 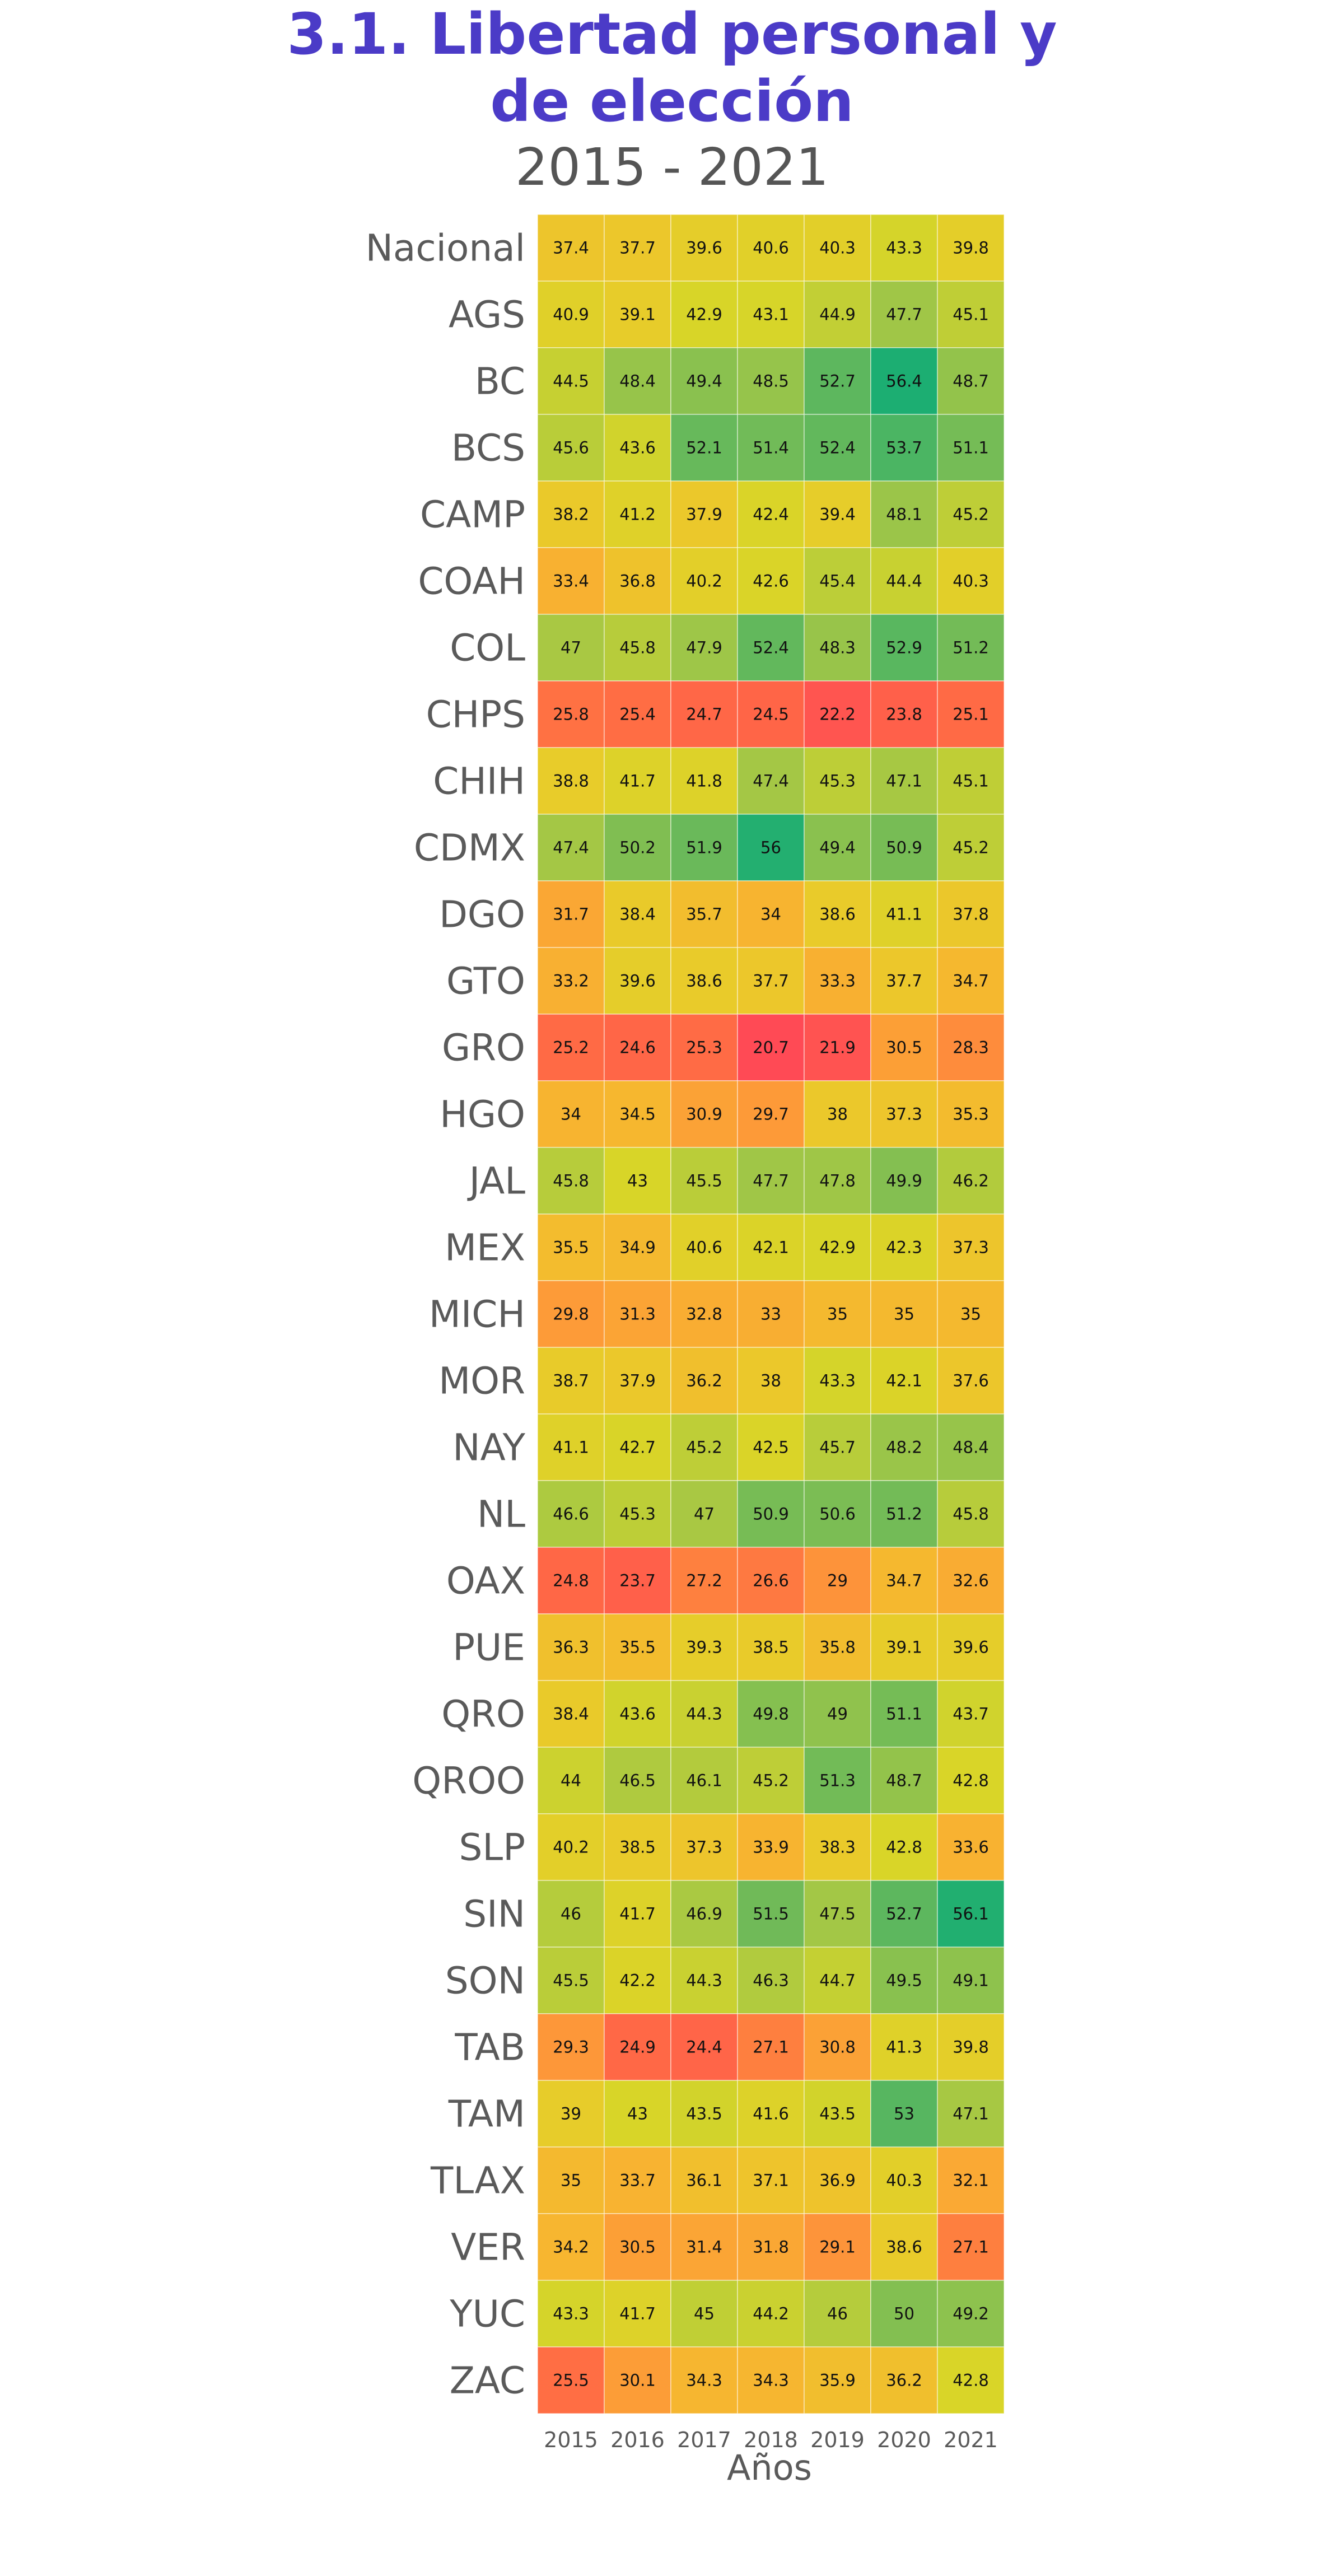 I want to click on heatmap-cell-value: 35.7, so click(x=704, y=915).